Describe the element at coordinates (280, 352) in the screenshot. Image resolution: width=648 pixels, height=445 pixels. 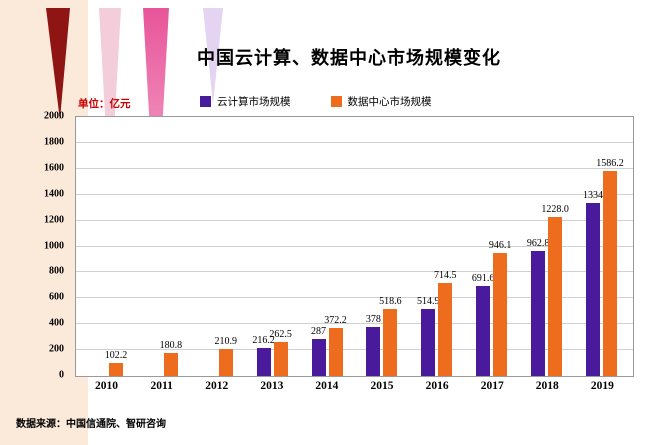
I see `bar-series1-2013: 262.5` at that location.